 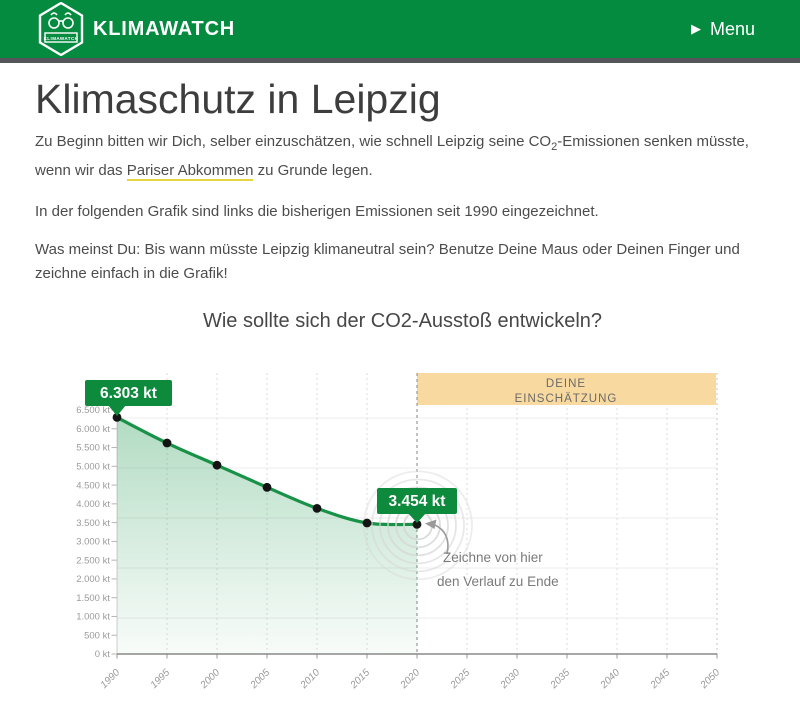 I want to click on x-tick-label: 2030, so click(x=510, y=679).